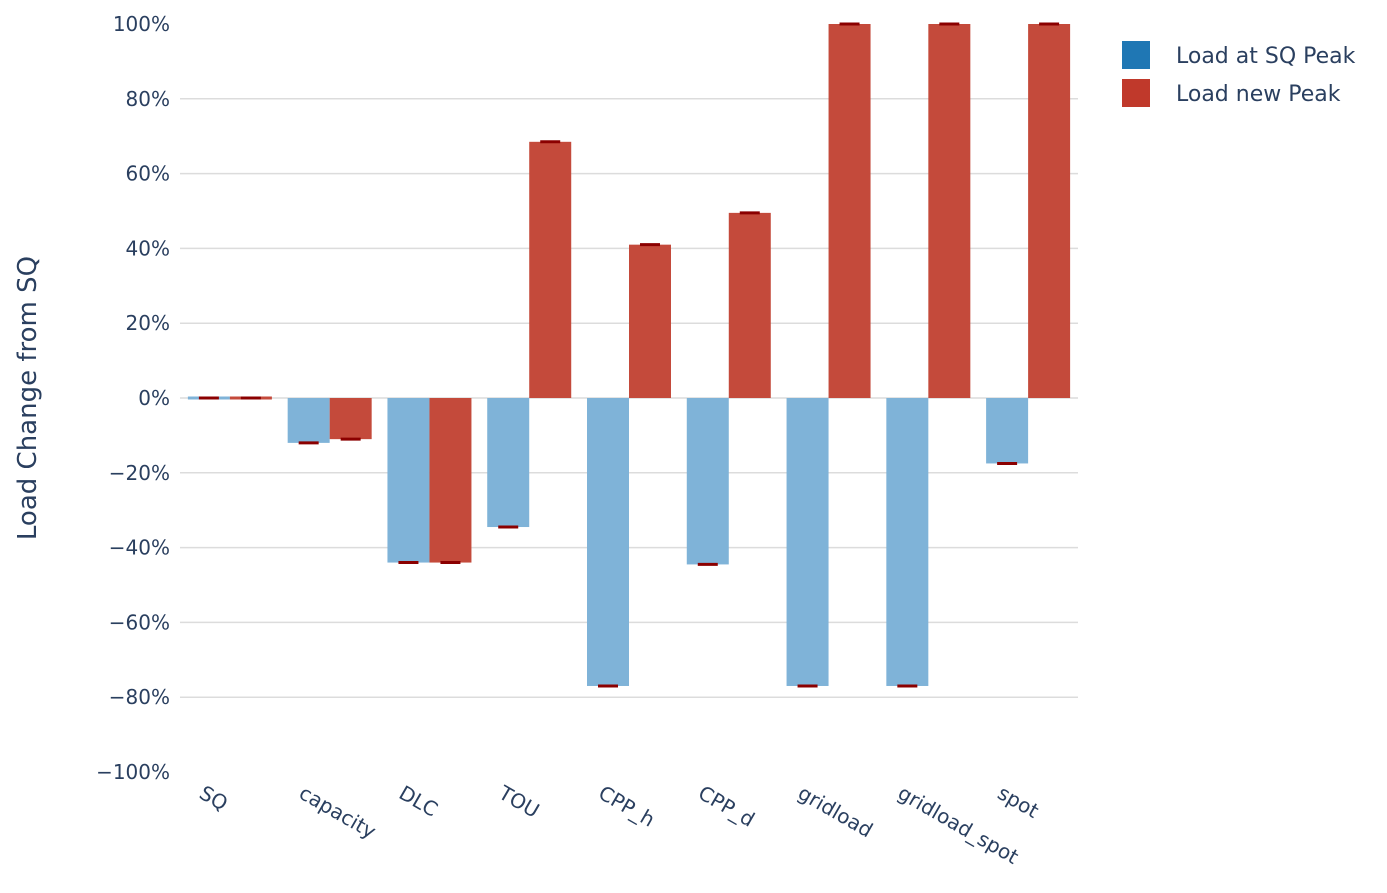  I want to click on x-tick-label-capacity: capacity, so click(337, 812).